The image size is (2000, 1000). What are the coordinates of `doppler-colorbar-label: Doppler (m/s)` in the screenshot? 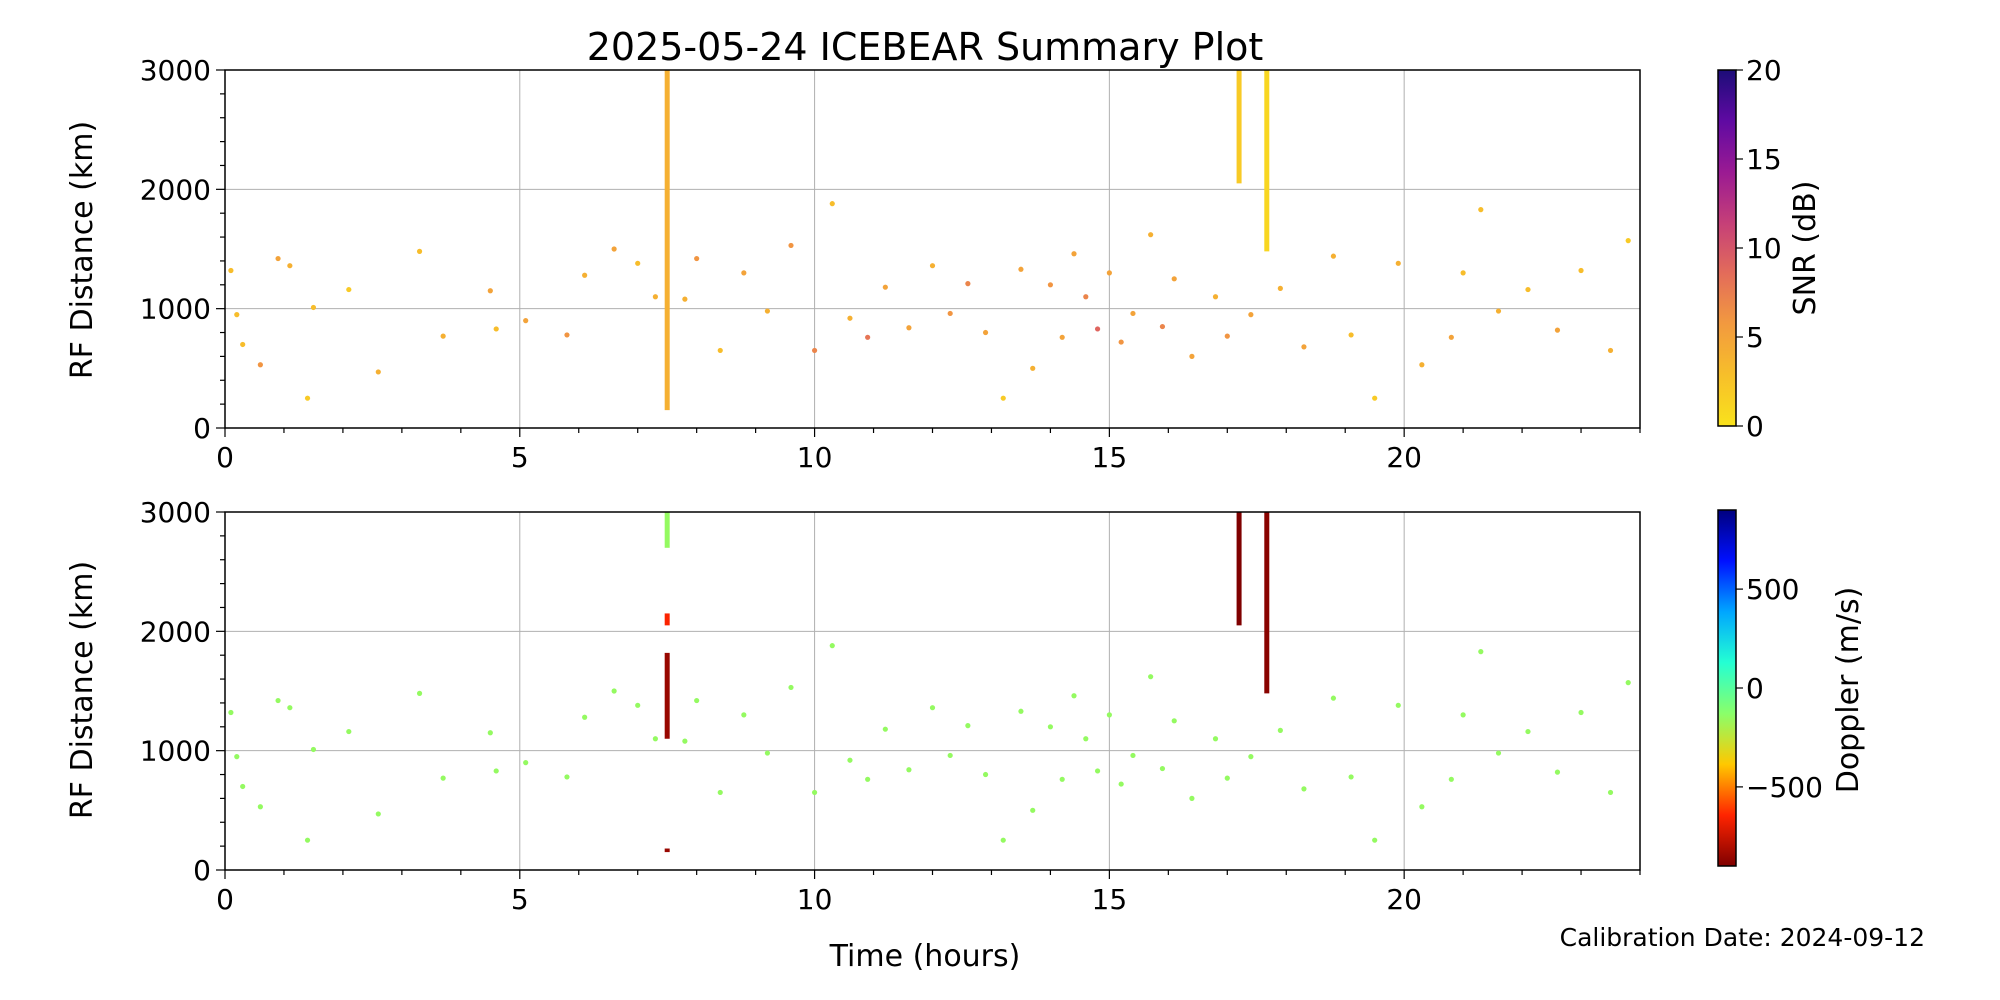 It's located at (1848, 690).